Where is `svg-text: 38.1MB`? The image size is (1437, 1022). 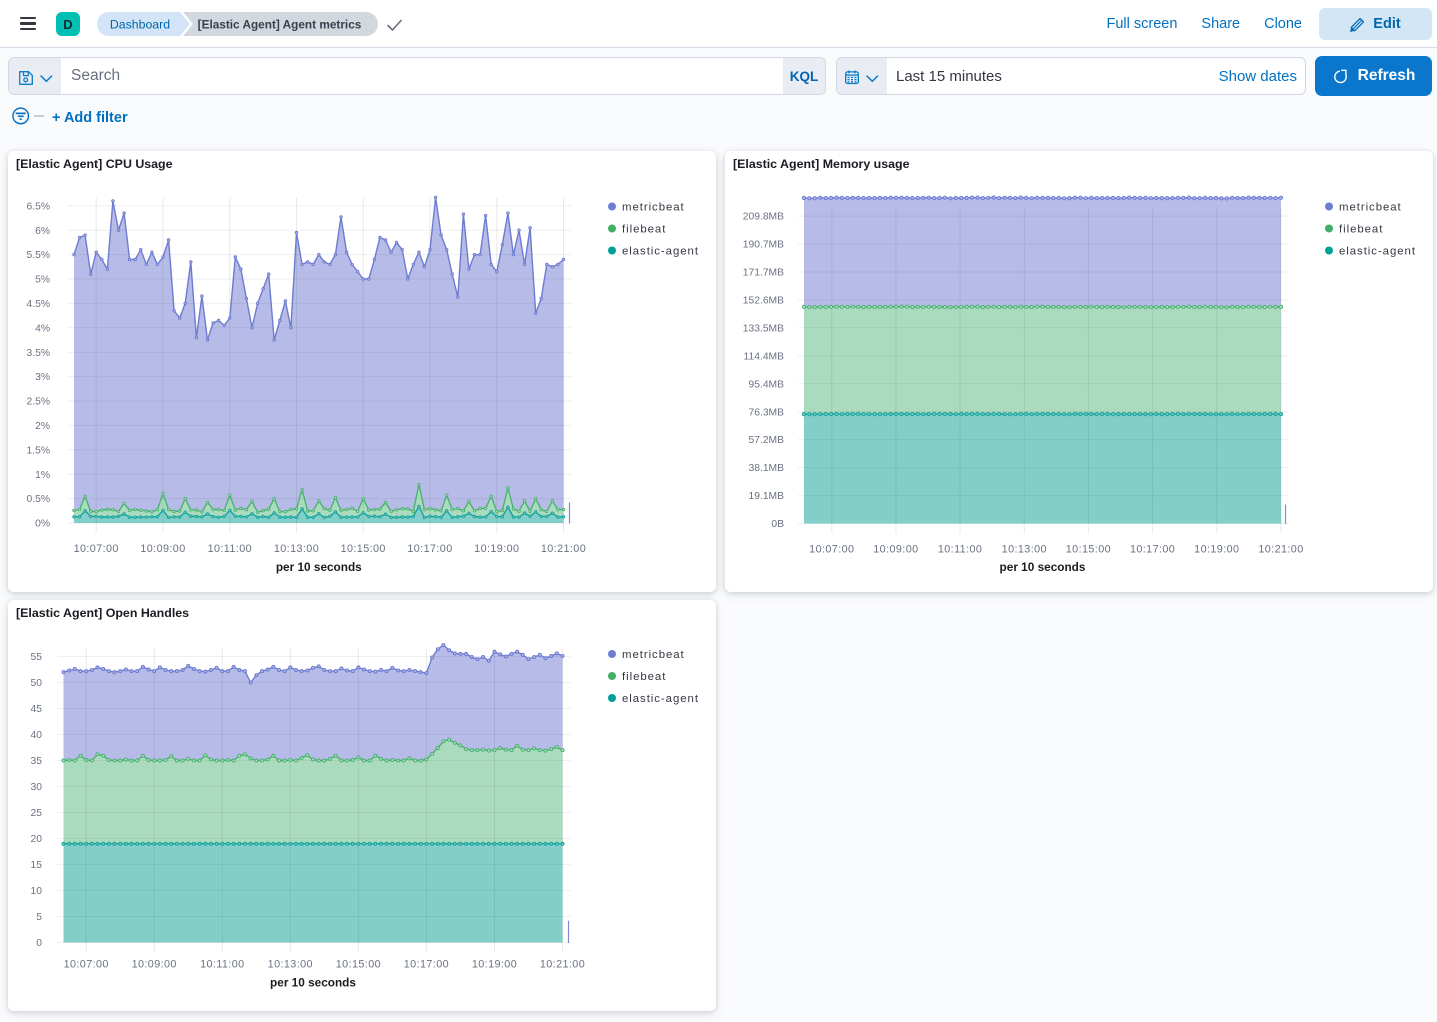 svg-text: 38.1MB is located at coordinates (767, 468).